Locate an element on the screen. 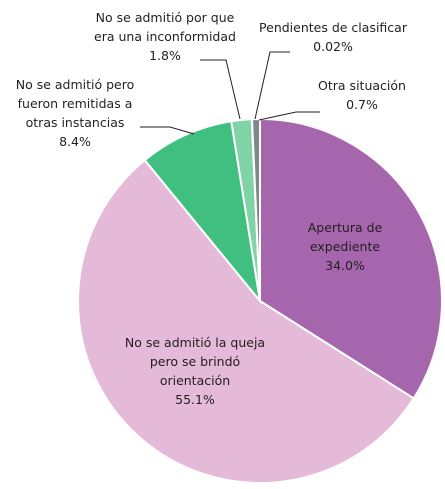  value-label: 34.0% is located at coordinates (345, 265).